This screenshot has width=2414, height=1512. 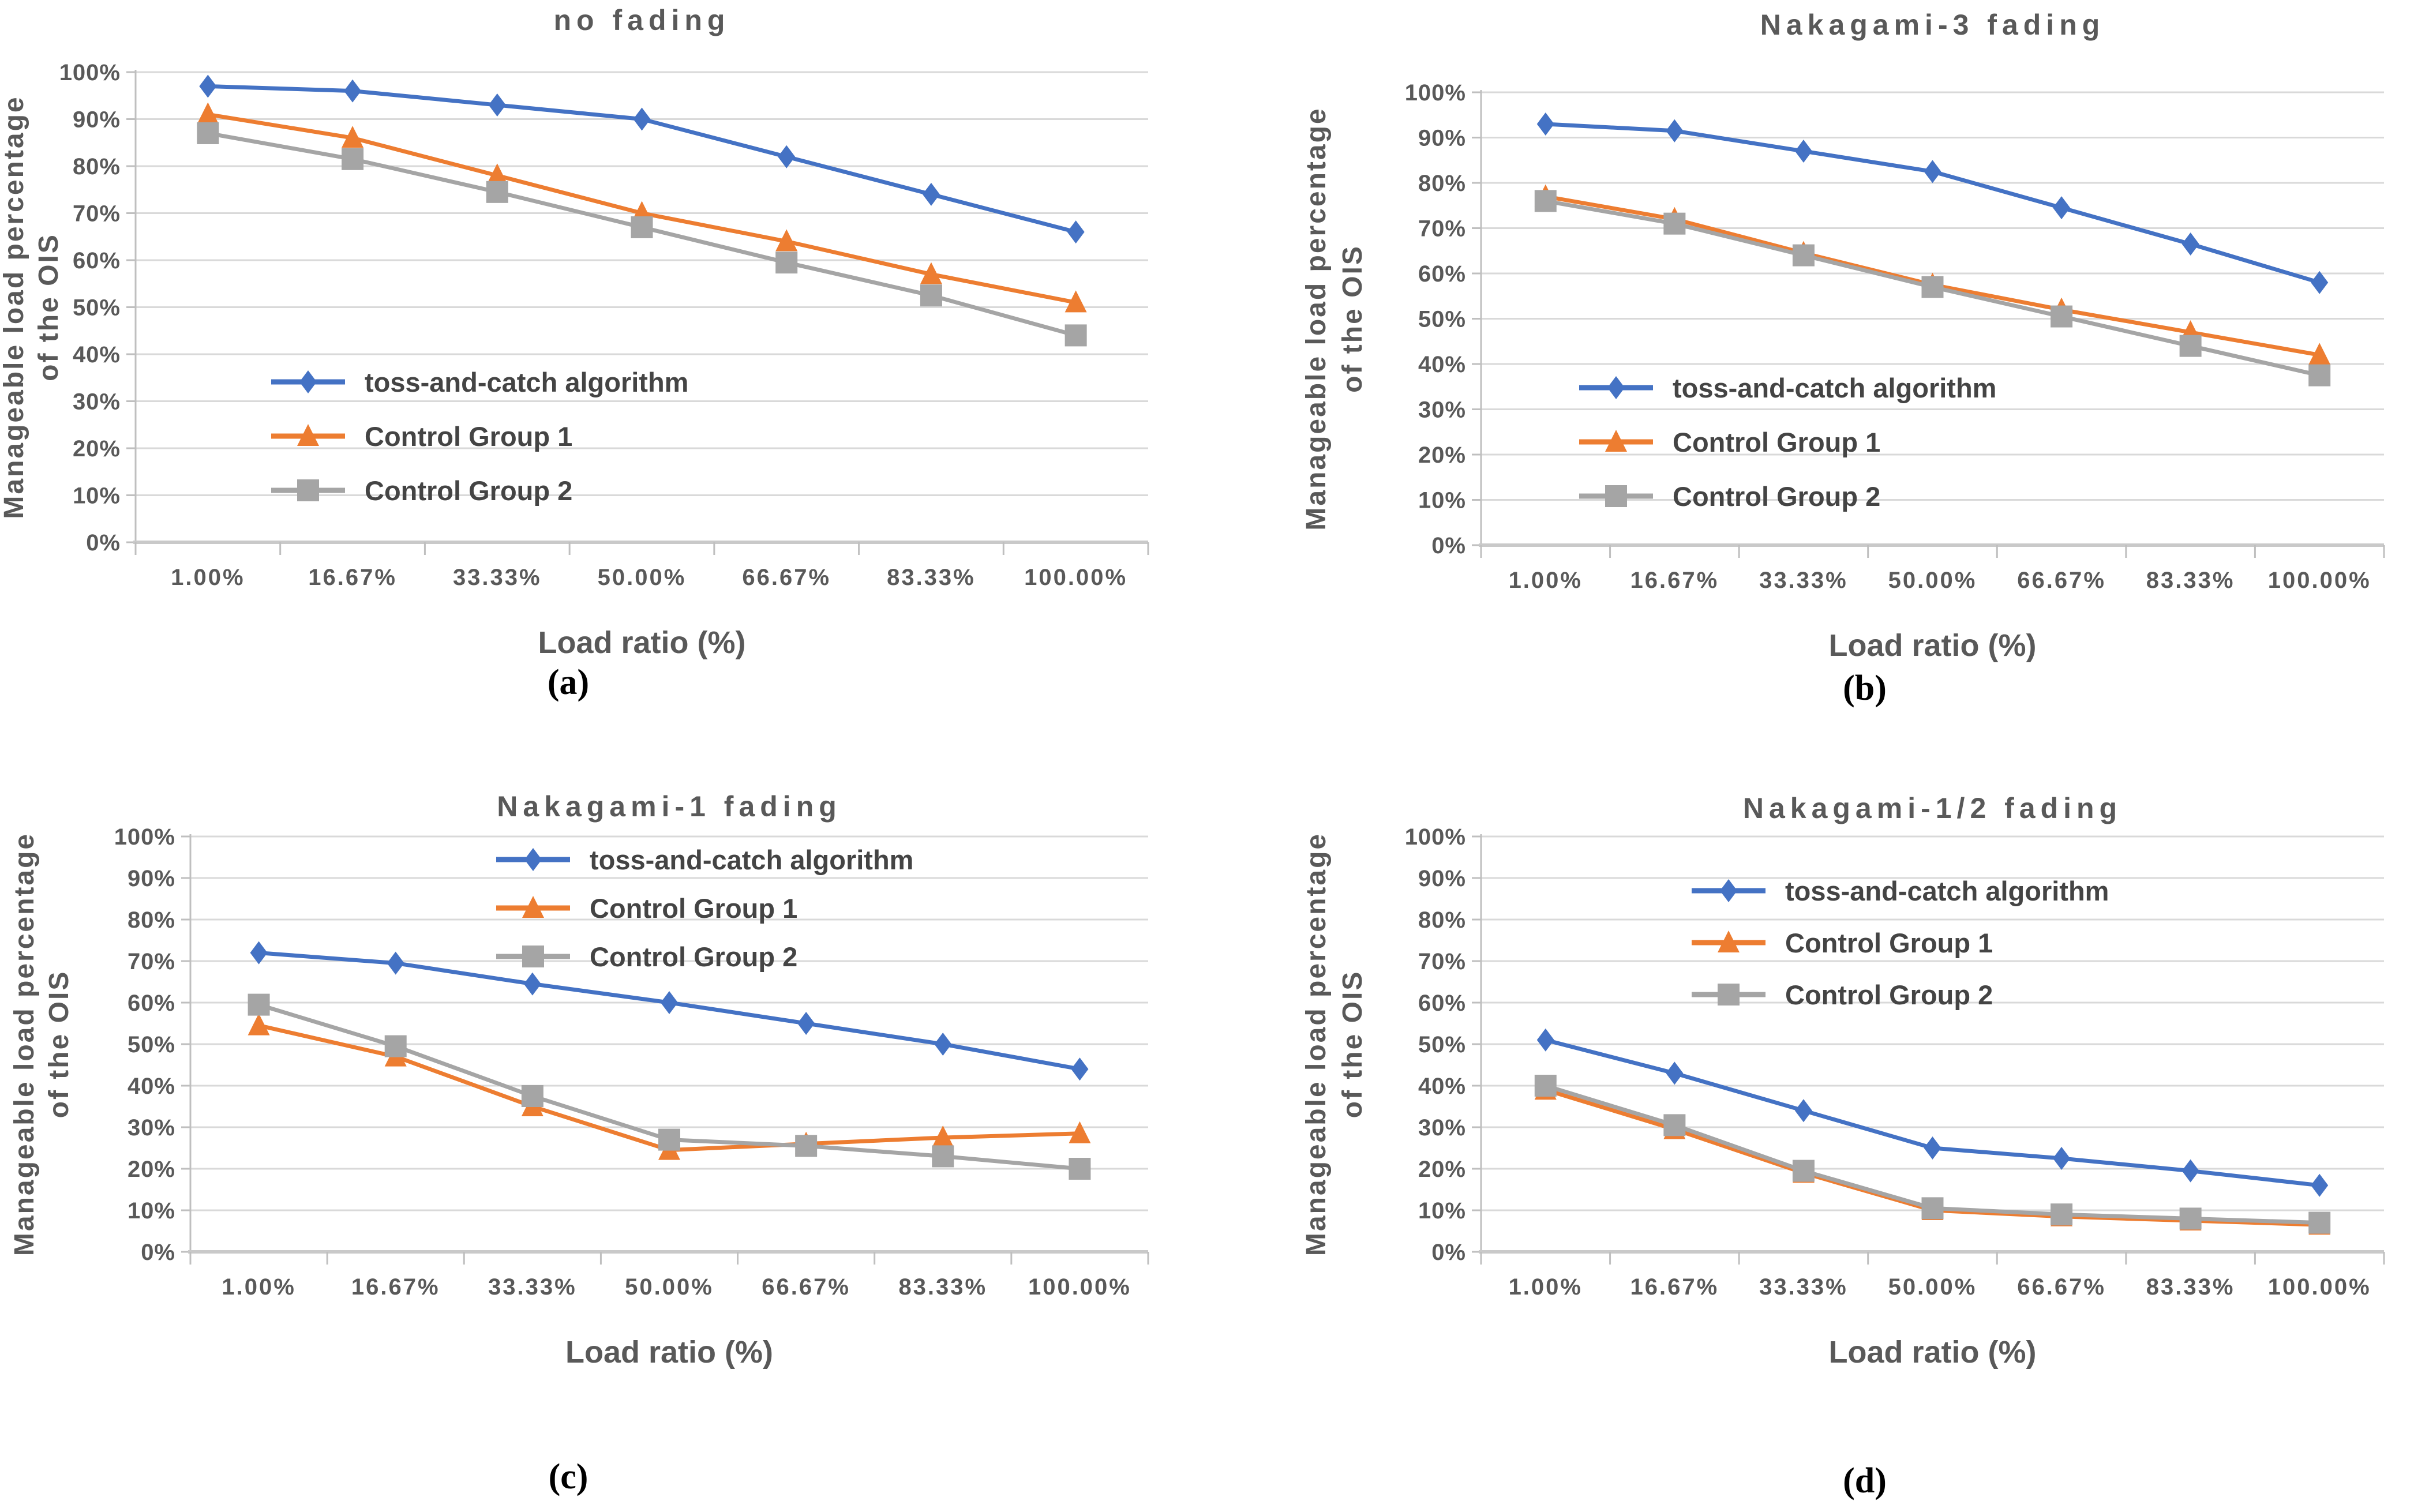 I want to click on svg-text: 10%, so click(x=151, y=1211).